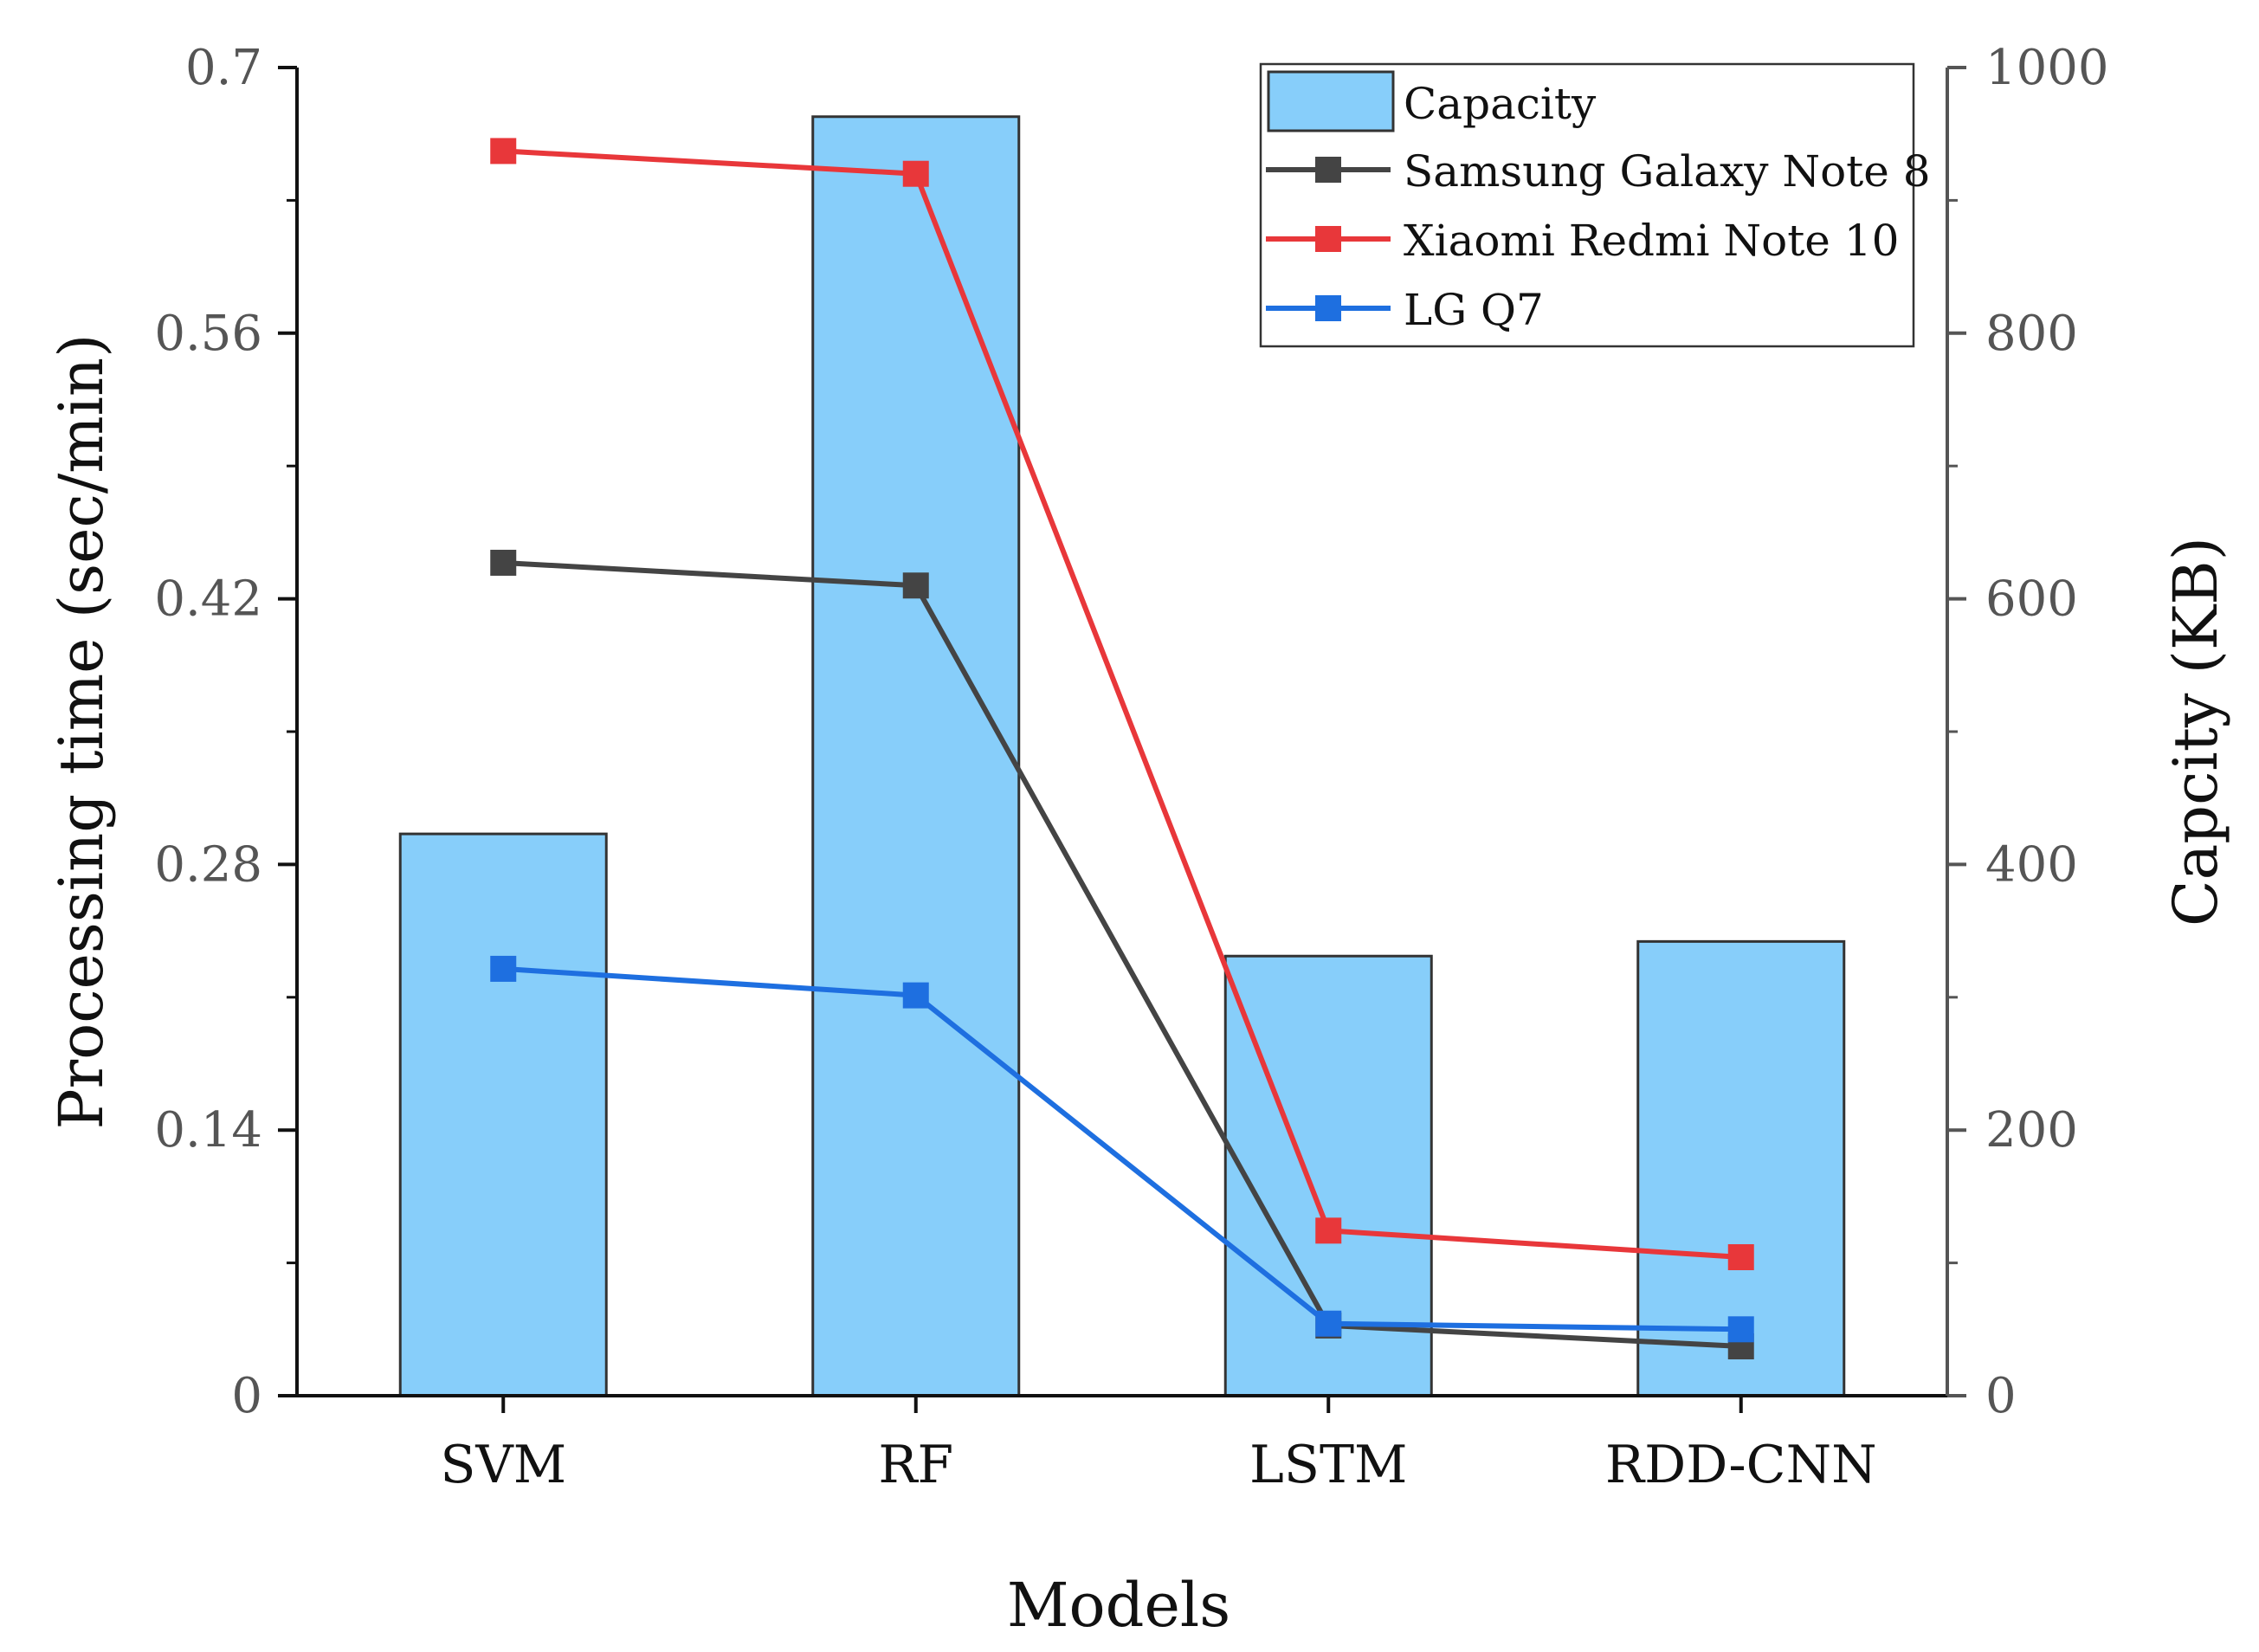  I want to click on point-xiaomi-rdd-cnn, so click(1740, 1257).